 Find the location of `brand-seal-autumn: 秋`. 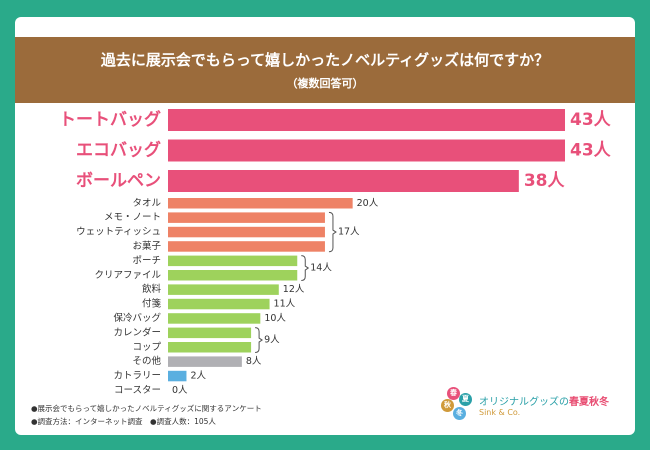

brand-seal-autumn: 秋 is located at coordinates (447, 405).